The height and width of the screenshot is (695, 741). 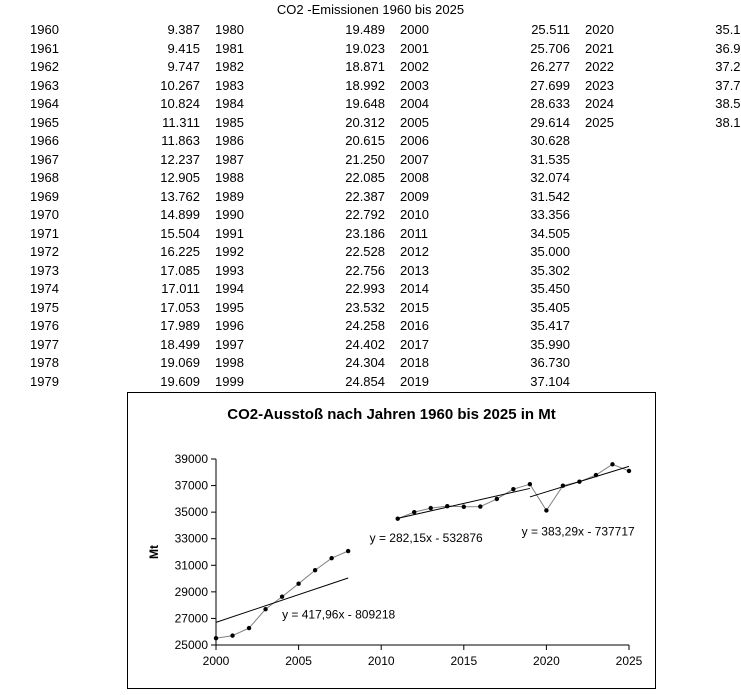 I want to click on year-cell: 1985, so click(x=229, y=122).